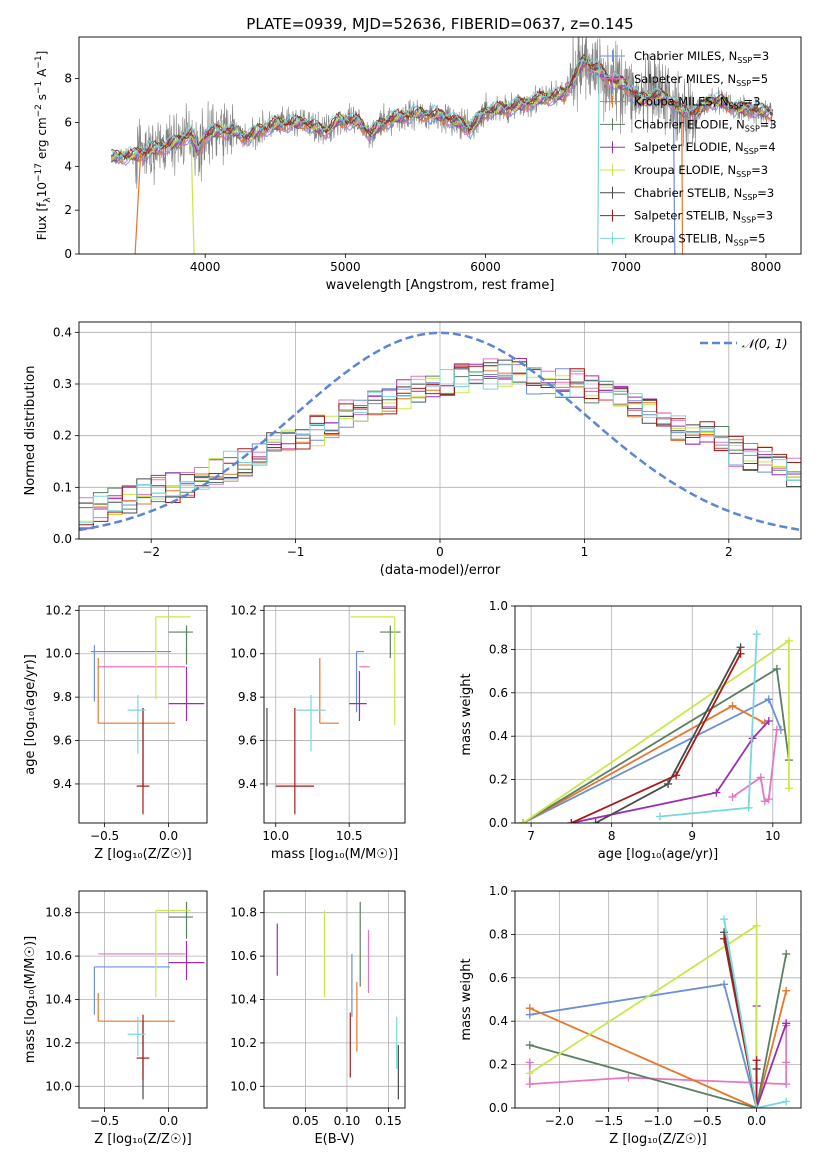  Describe the element at coordinates (243, 1000) in the screenshot. I see `y-tick-label: 10.4` at that location.